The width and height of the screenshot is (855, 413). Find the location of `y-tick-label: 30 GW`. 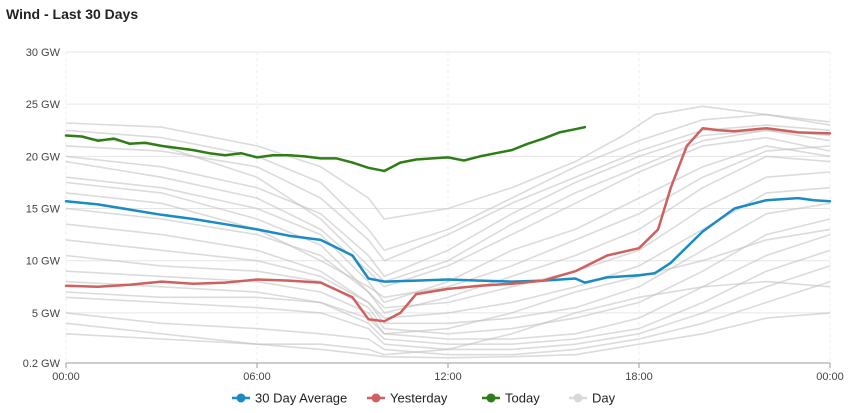

y-tick-label: 30 GW is located at coordinates (43, 53).